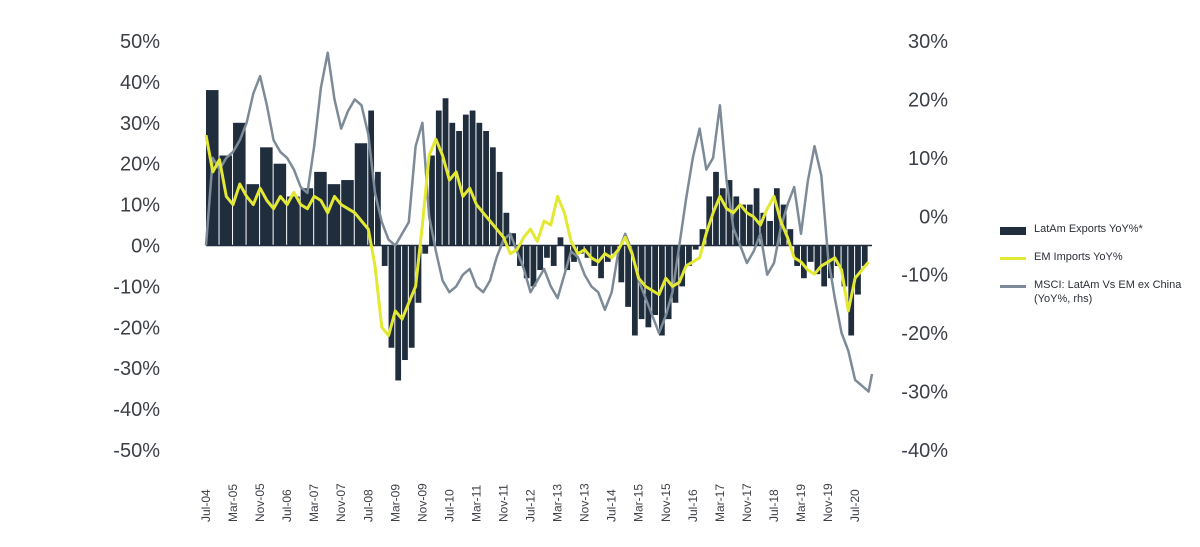 The height and width of the screenshot is (547, 1200). Describe the element at coordinates (136, 451) in the screenshot. I see `left-tick-label: -50%` at that location.